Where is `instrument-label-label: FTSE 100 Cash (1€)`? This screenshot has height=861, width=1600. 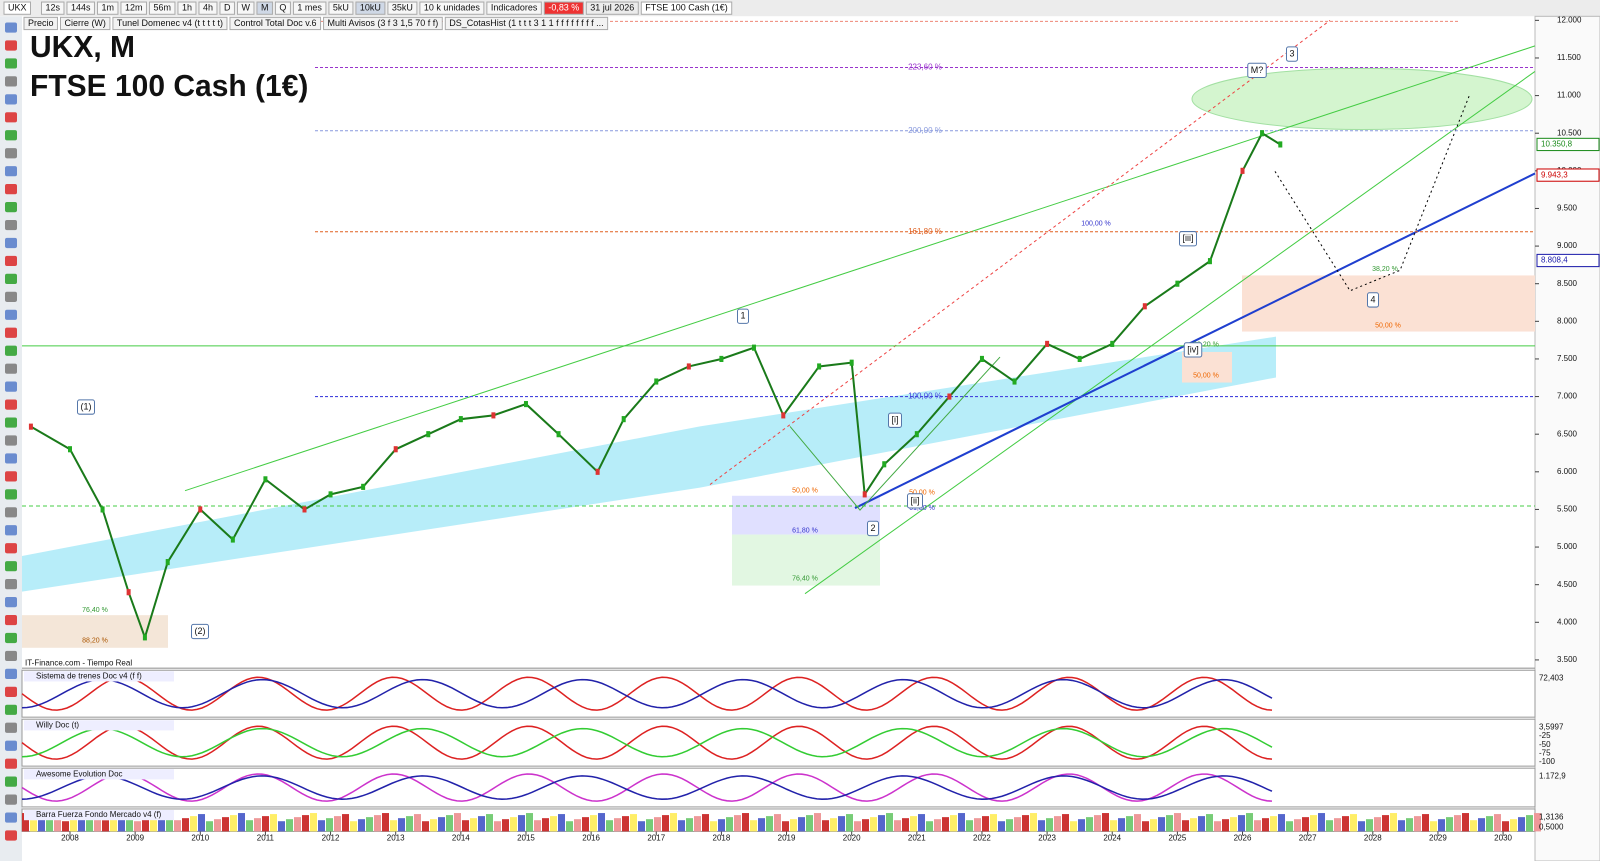
instrument-label-label: FTSE 100 Cash (1€) is located at coordinates (686, 8).